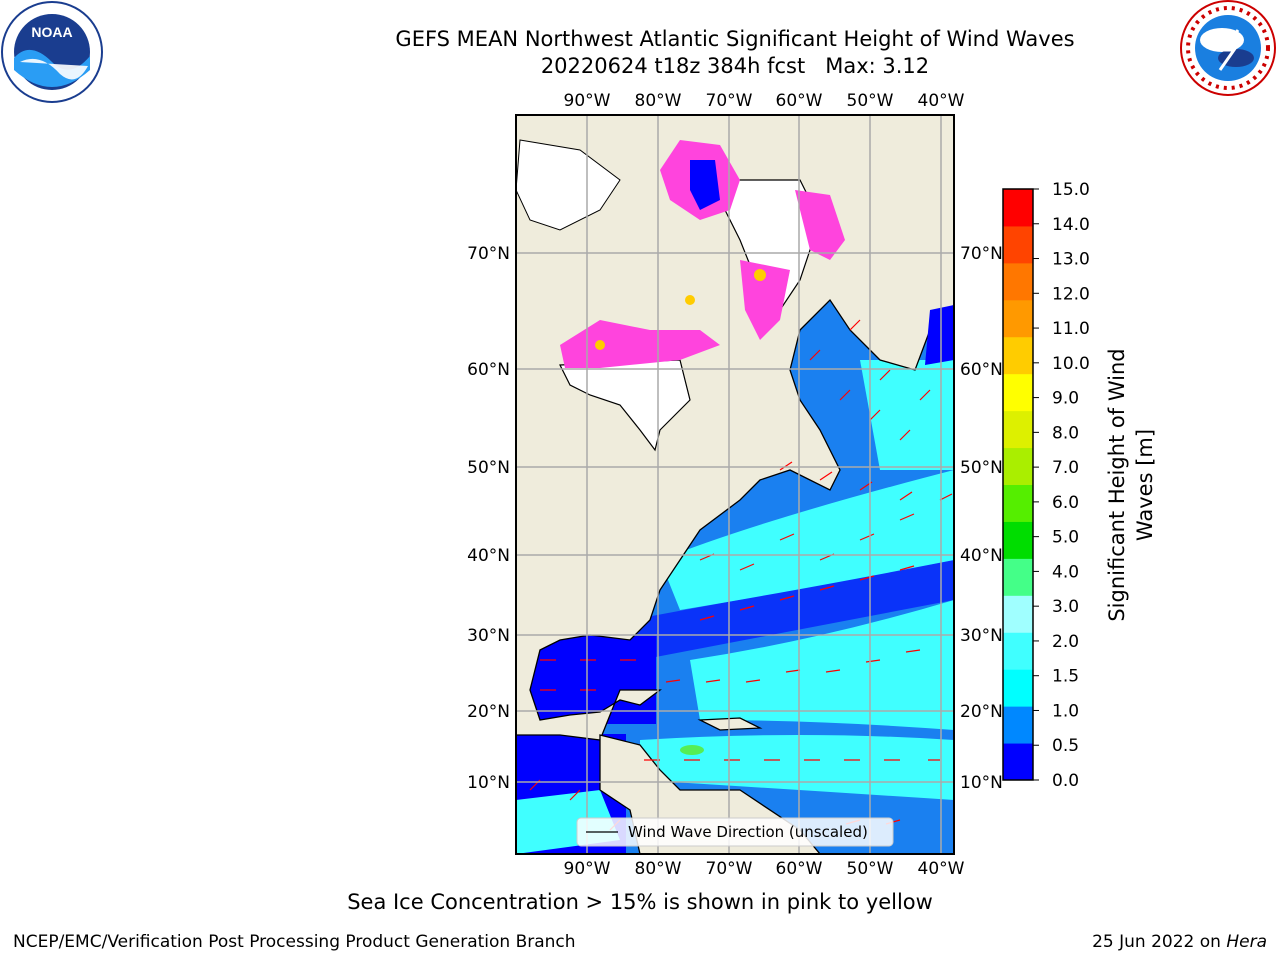  I want to click on lat-label-left: 70°N, so click(488, 254).